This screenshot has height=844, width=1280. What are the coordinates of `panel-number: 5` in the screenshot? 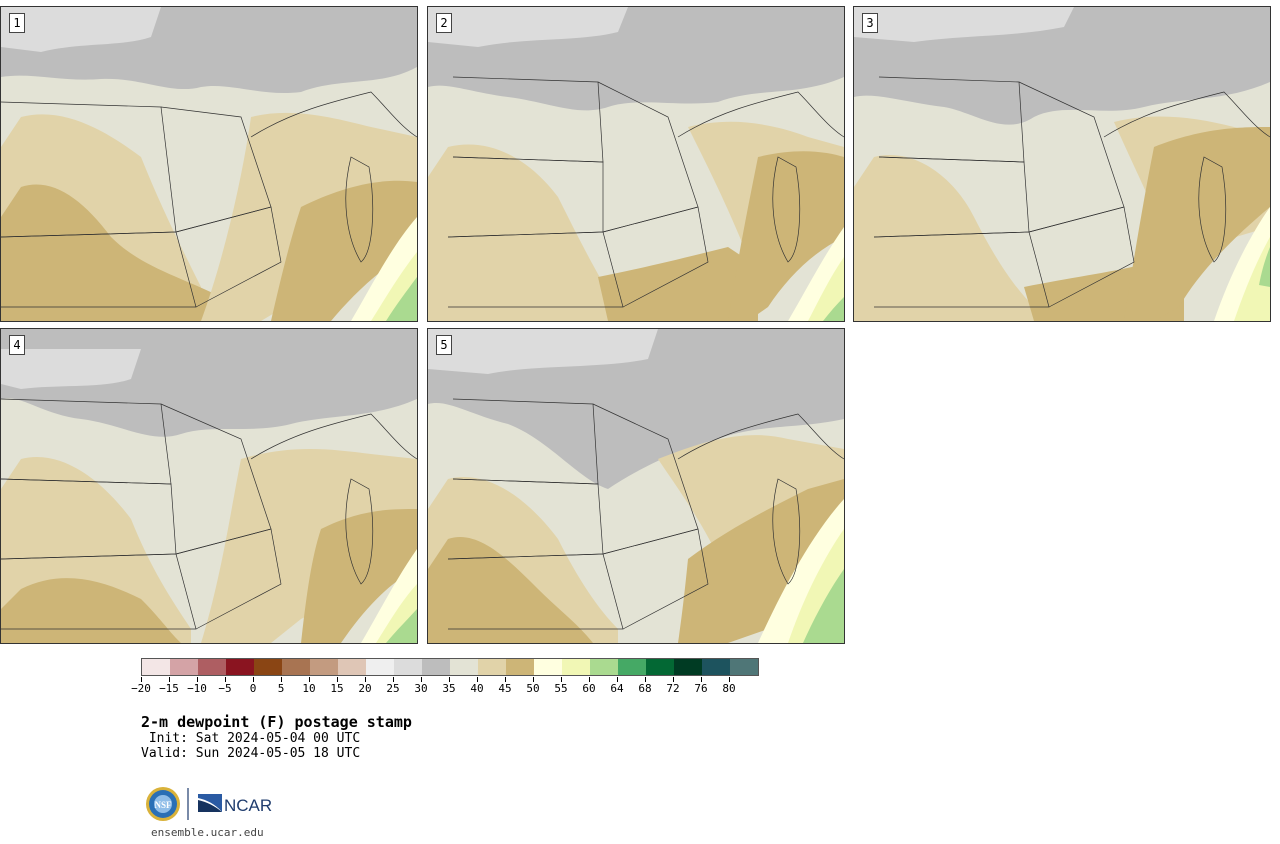 It's located at (444, 345).